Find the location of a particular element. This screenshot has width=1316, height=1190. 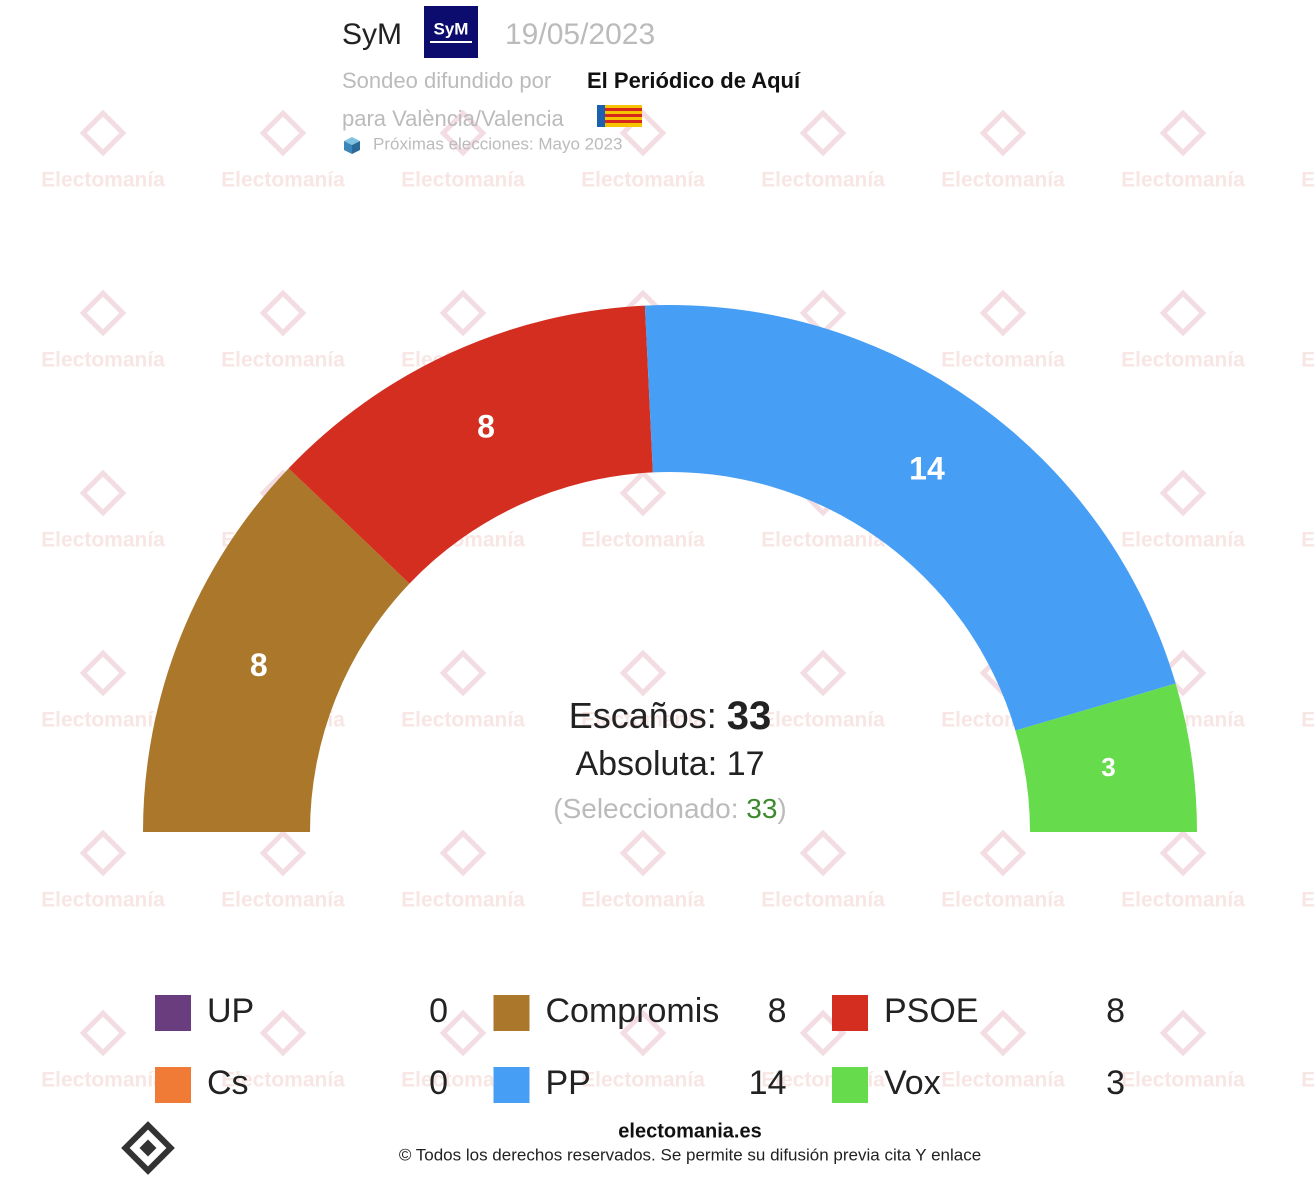

total: Escaños: 33 is located at coordinates (670, 716).